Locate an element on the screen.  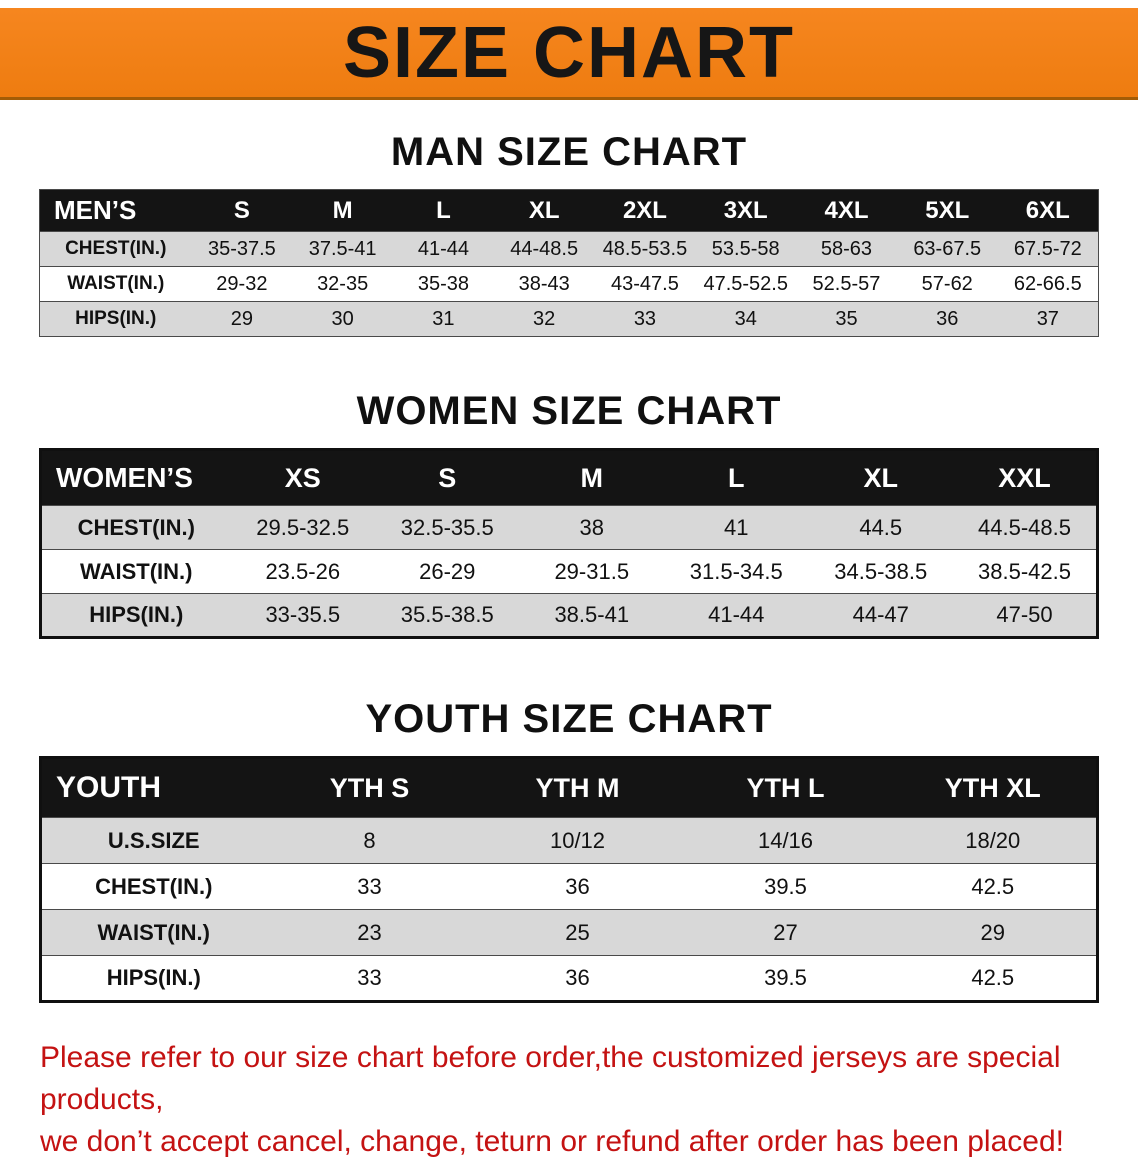
measure-value-cell: 41 is located at coordinates (736, 527).